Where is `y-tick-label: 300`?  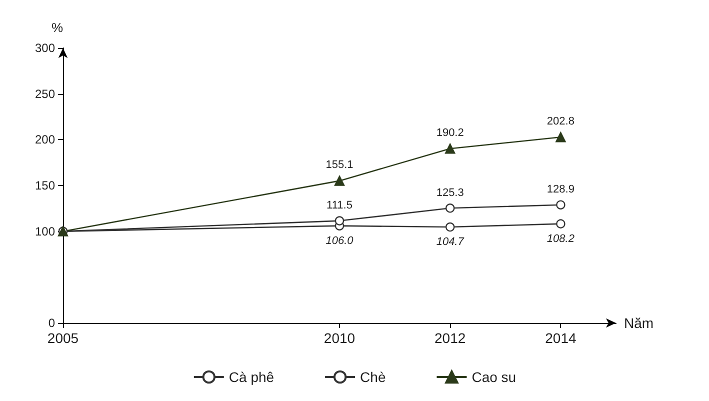
y-tick-label: 300 is located at coordinates (45, 48).